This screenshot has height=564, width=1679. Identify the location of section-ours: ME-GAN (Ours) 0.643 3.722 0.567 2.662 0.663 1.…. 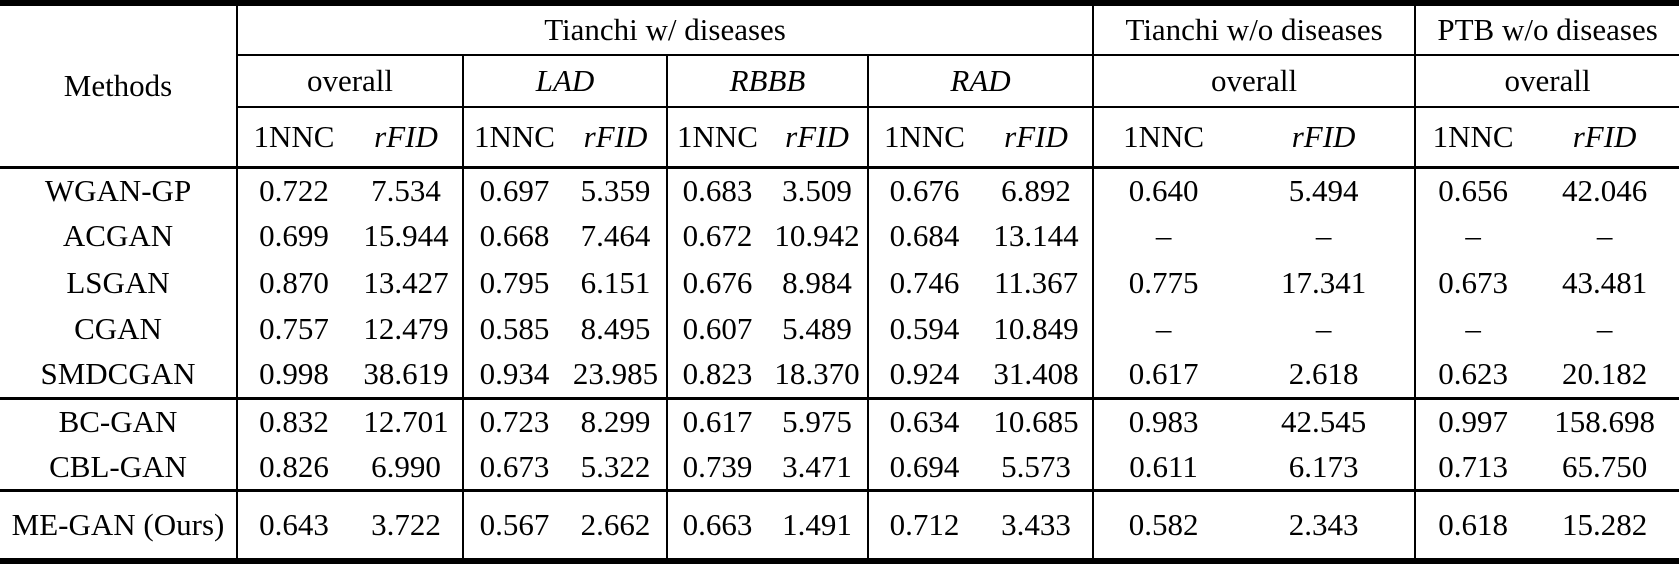
(839, 525).